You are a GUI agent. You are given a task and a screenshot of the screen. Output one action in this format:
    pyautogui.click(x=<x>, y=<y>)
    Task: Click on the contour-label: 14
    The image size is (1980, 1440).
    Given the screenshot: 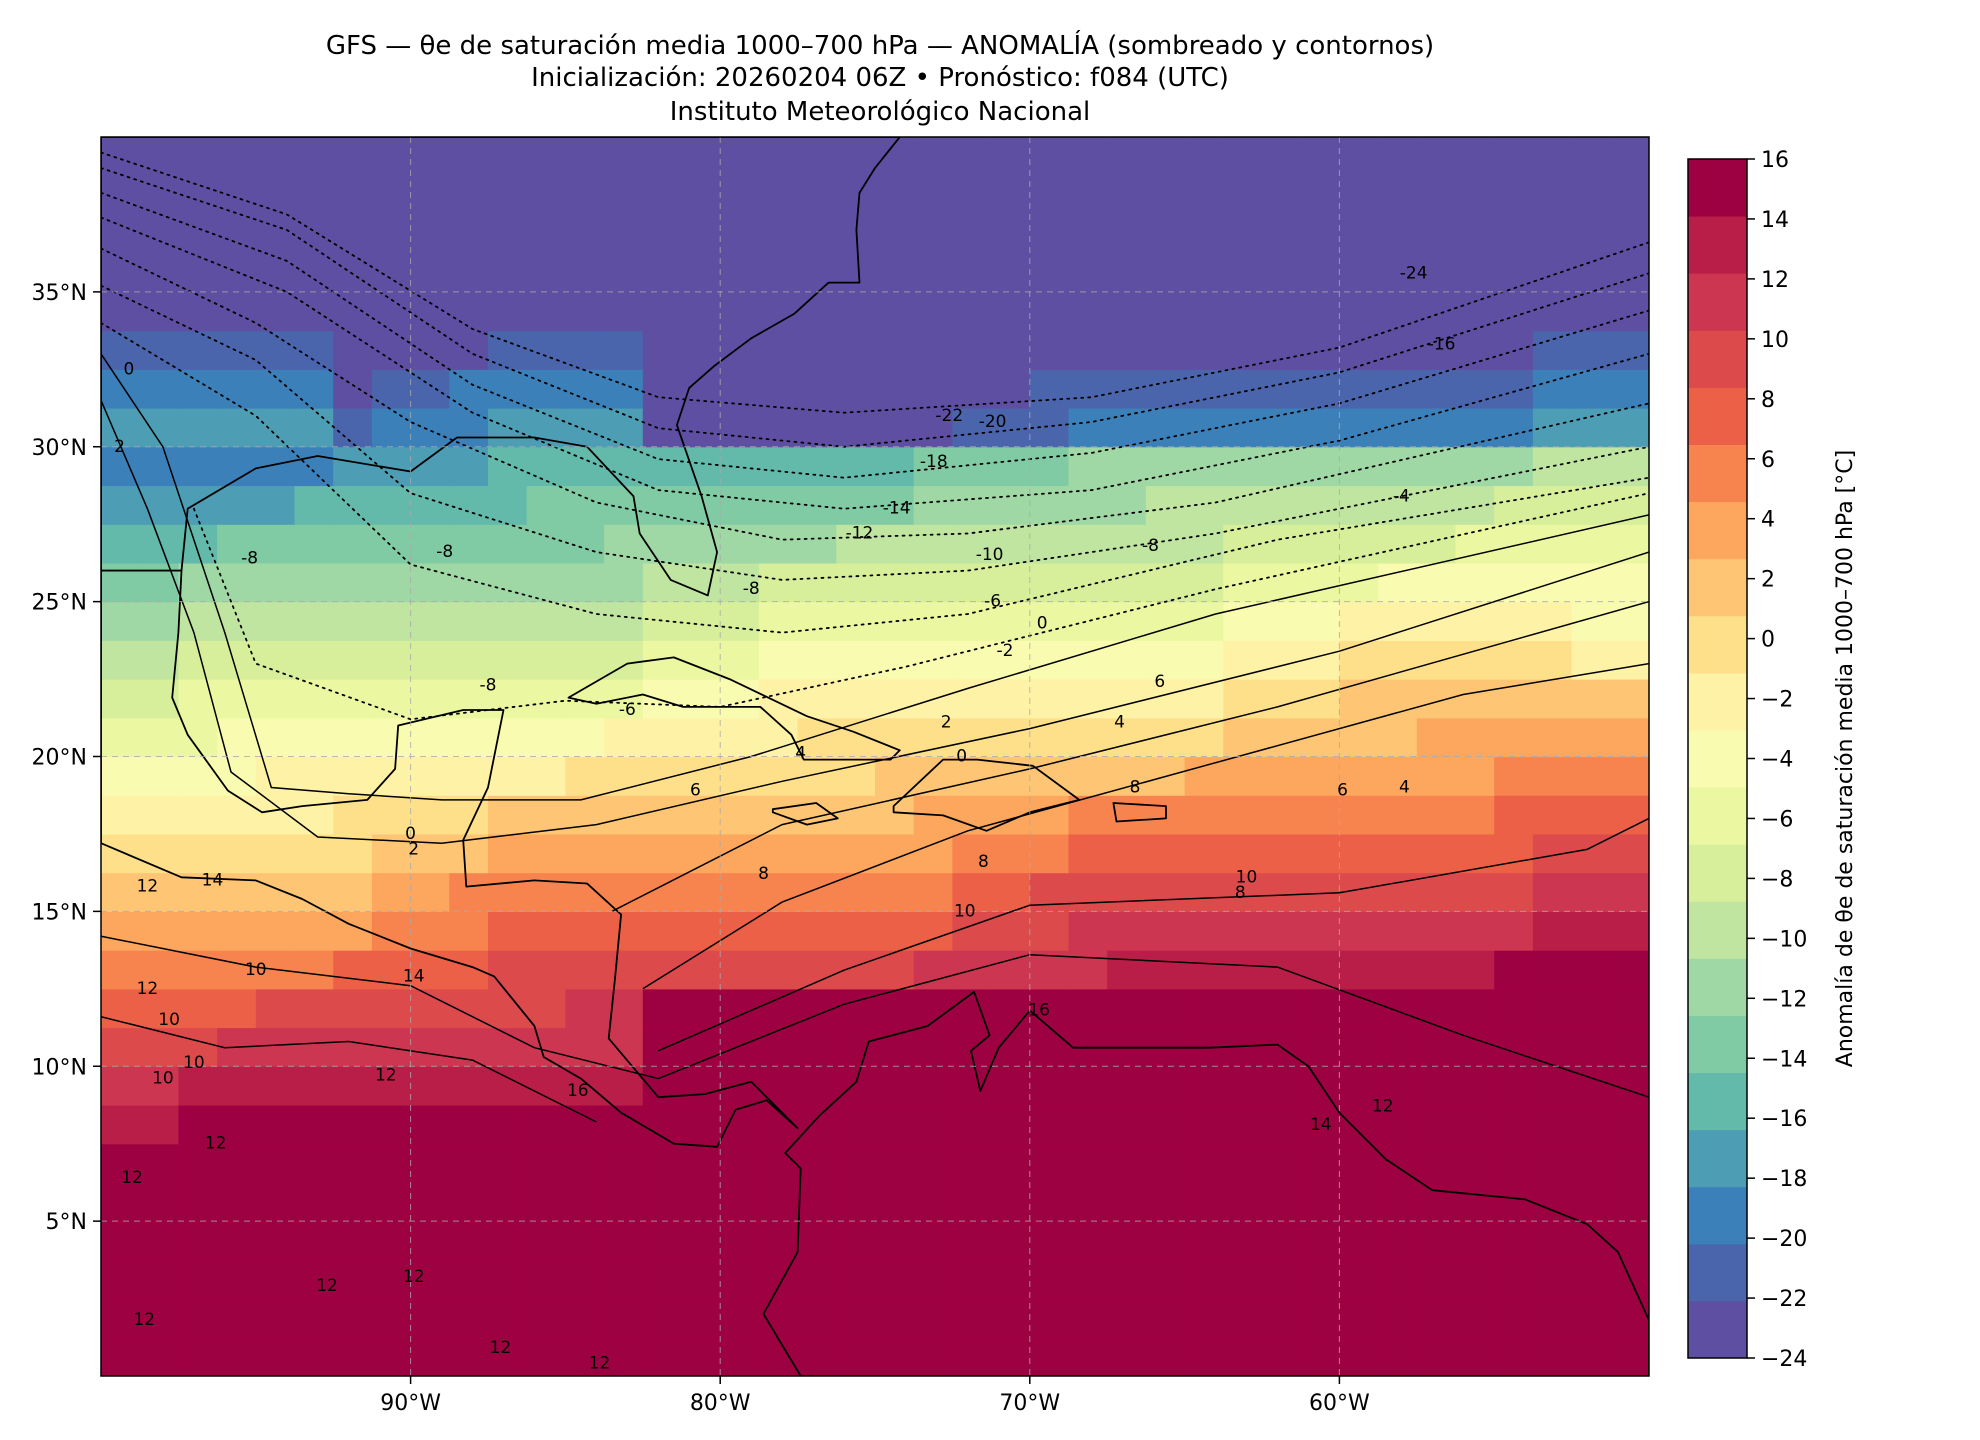 What is the action you would take?
    pyautogui.click(x=414, y=976)
    